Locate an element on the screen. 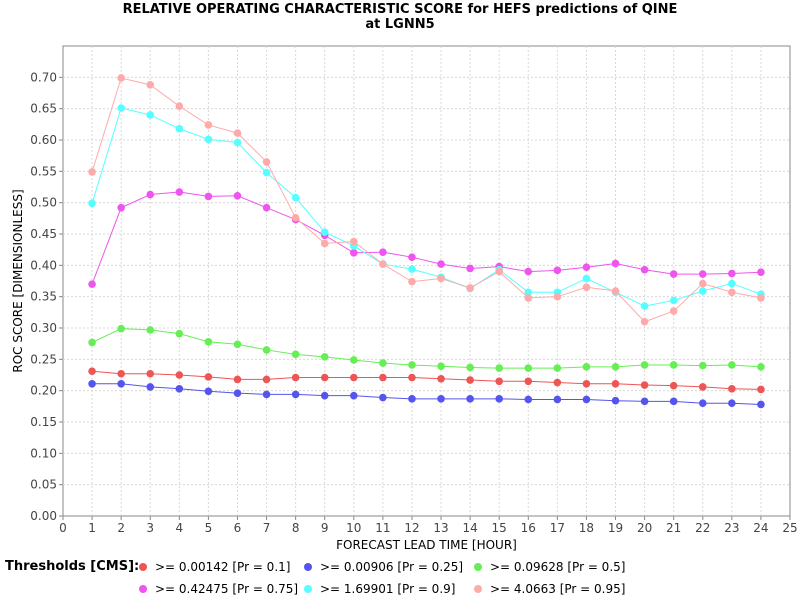 The width and height of the screenshot is (800, 600). legend-title: Thresholds [CMS]: is located at coordinates (72, 566).